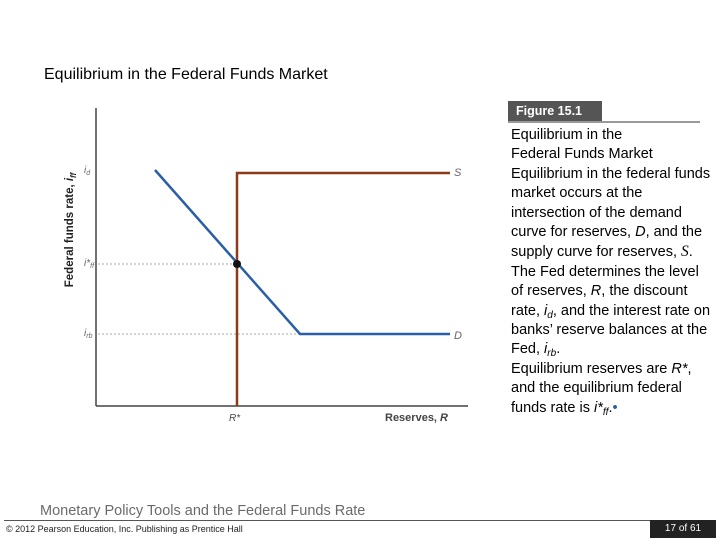 The width and height of the screenshot is (720, 540). I want to click on supply-curve, so click(342, 288).